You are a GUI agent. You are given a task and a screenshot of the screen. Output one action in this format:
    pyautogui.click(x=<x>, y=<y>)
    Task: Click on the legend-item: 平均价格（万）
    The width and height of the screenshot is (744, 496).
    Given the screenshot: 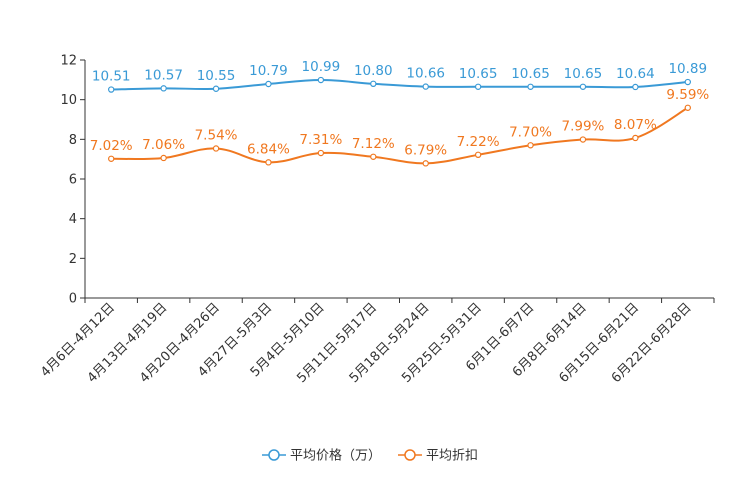 What is the action you would take?
    pyautogui.click(x=321, y=456)
    